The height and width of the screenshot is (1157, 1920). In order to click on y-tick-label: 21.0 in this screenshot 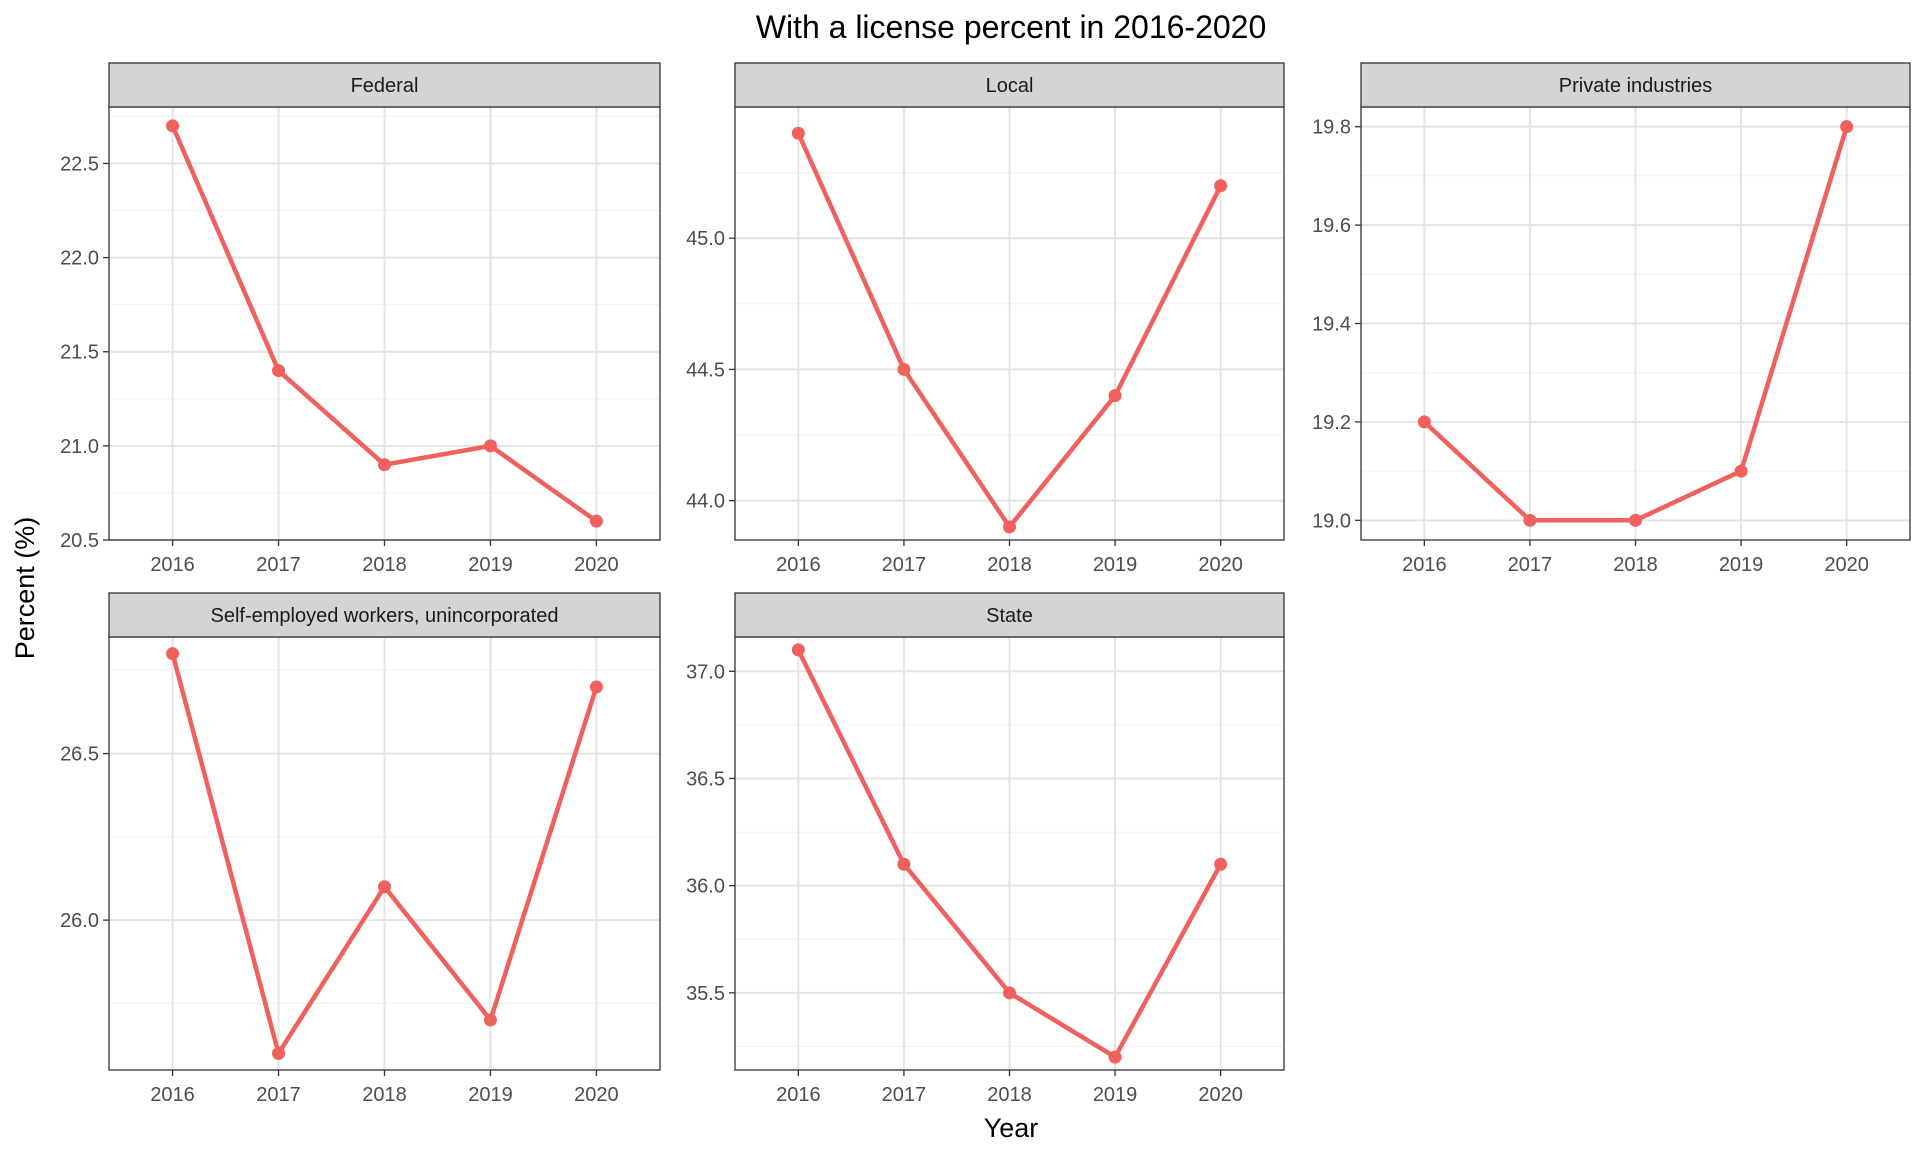, I will do `click(79, 447)`.